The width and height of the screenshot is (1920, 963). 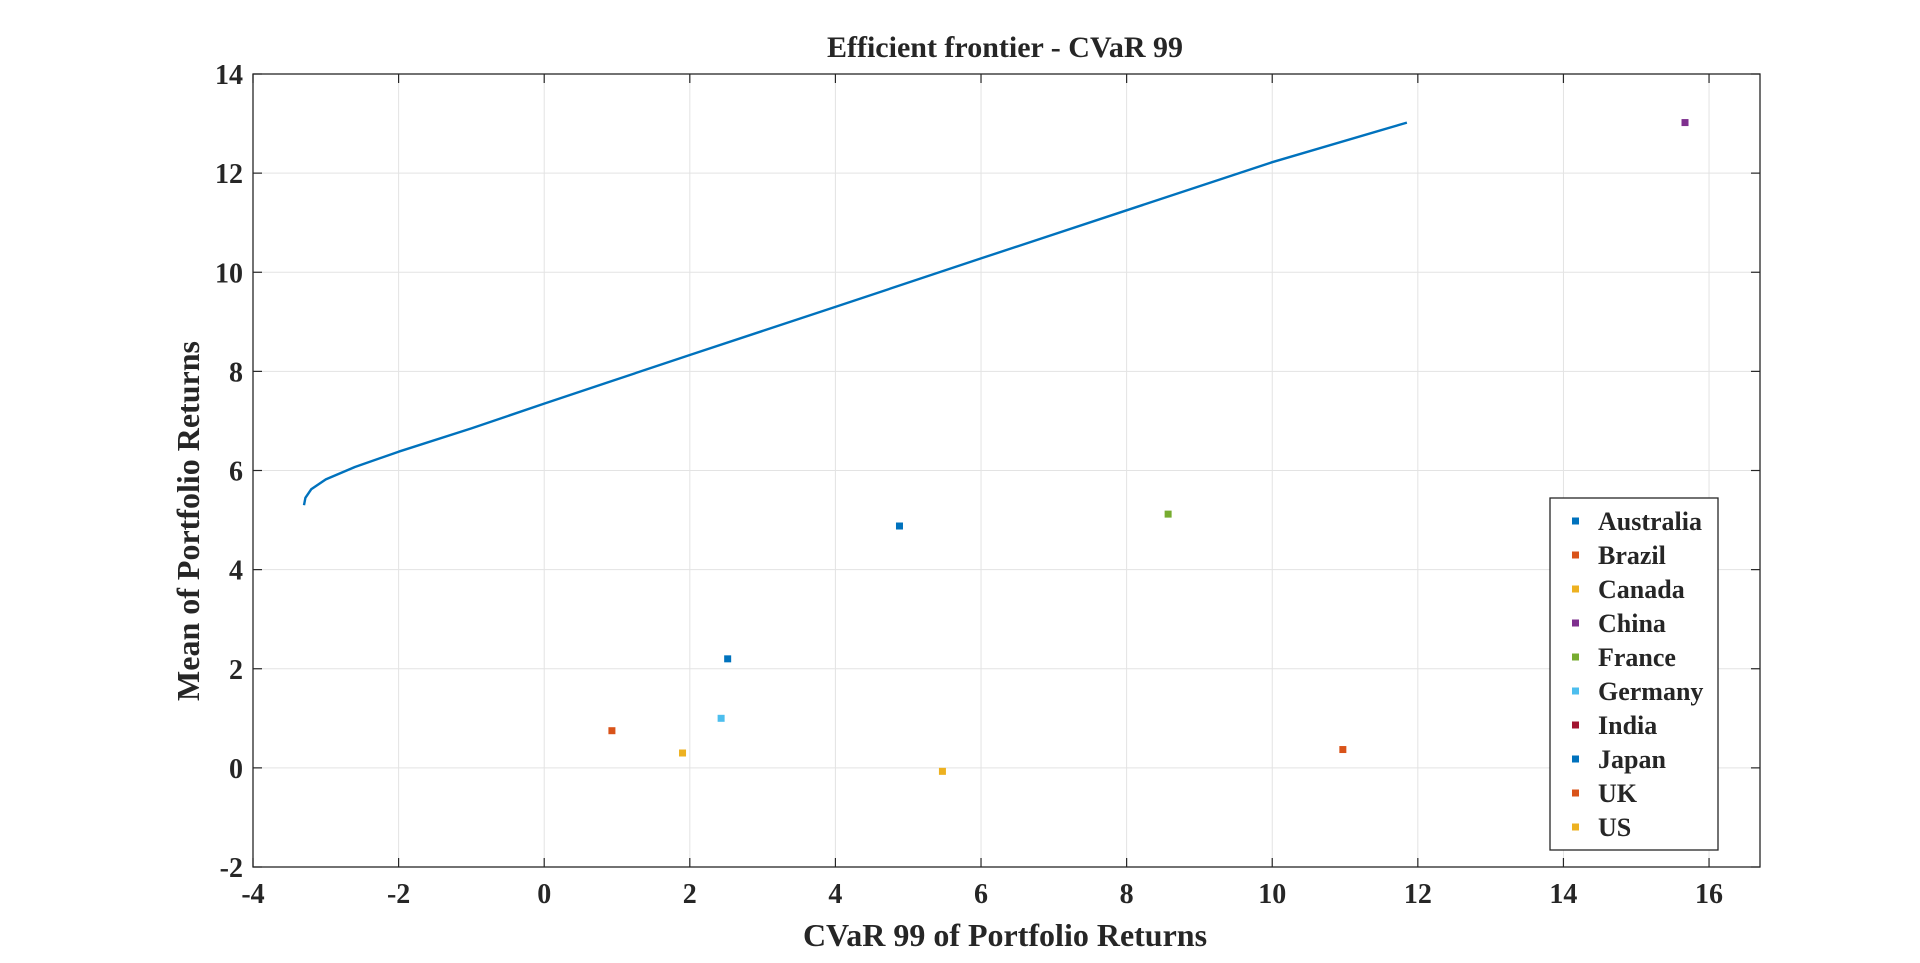 I want to click on legend-label: Canada, so click(x=1641, y=589).